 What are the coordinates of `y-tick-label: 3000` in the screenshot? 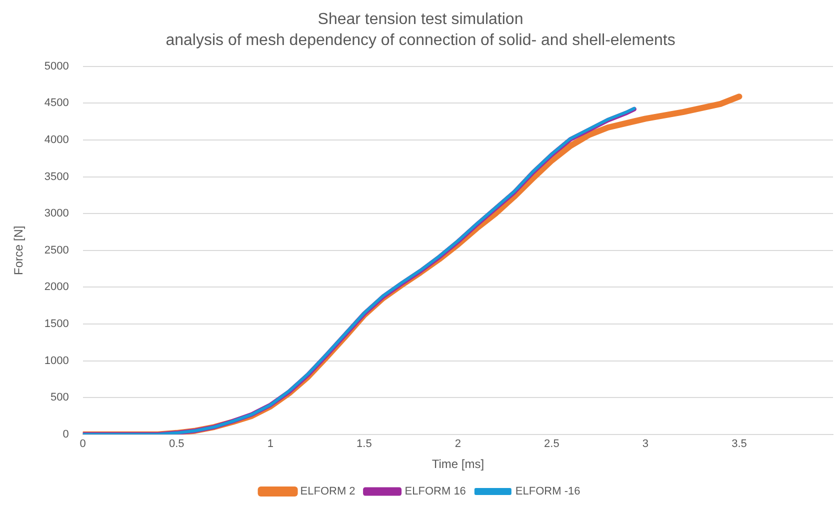 It's located at (56, 214).